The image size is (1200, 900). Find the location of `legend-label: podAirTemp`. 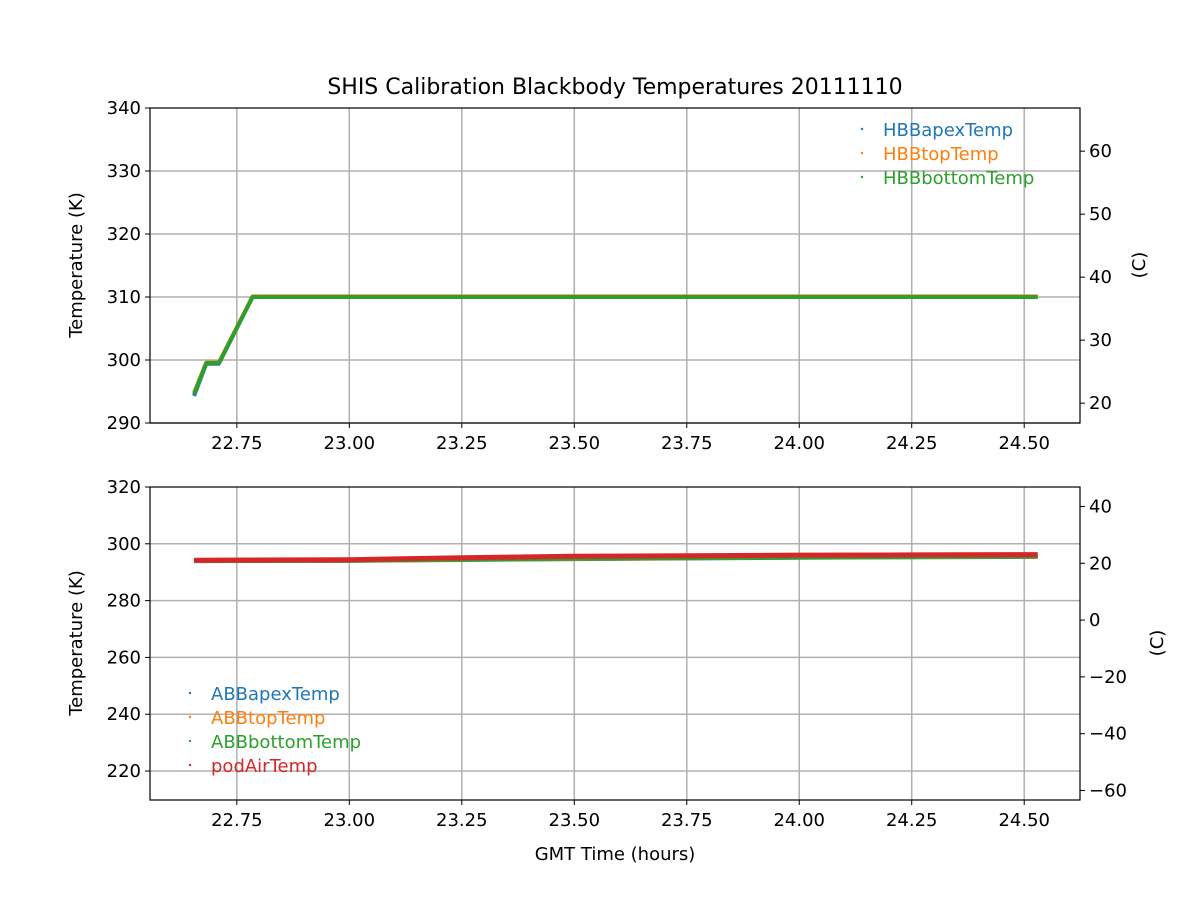

legend-label: podAirTemp is located at coordinates (264, 766).